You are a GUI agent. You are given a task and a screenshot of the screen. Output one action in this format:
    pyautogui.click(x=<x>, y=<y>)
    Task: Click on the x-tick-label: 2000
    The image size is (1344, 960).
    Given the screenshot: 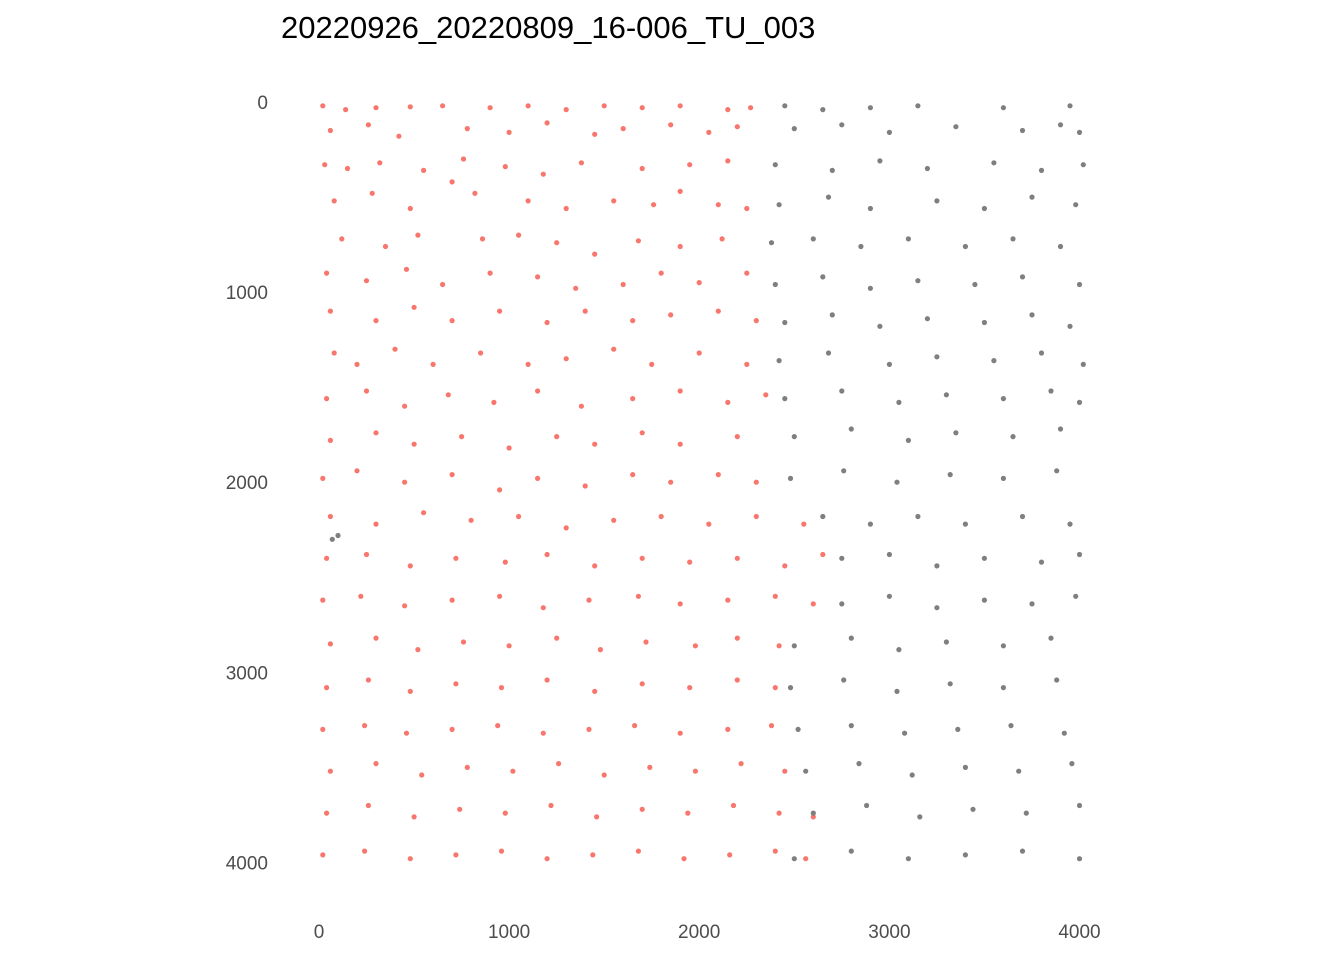 What is the action you would take?
    pyautogui.click(x=699, y=932)
    